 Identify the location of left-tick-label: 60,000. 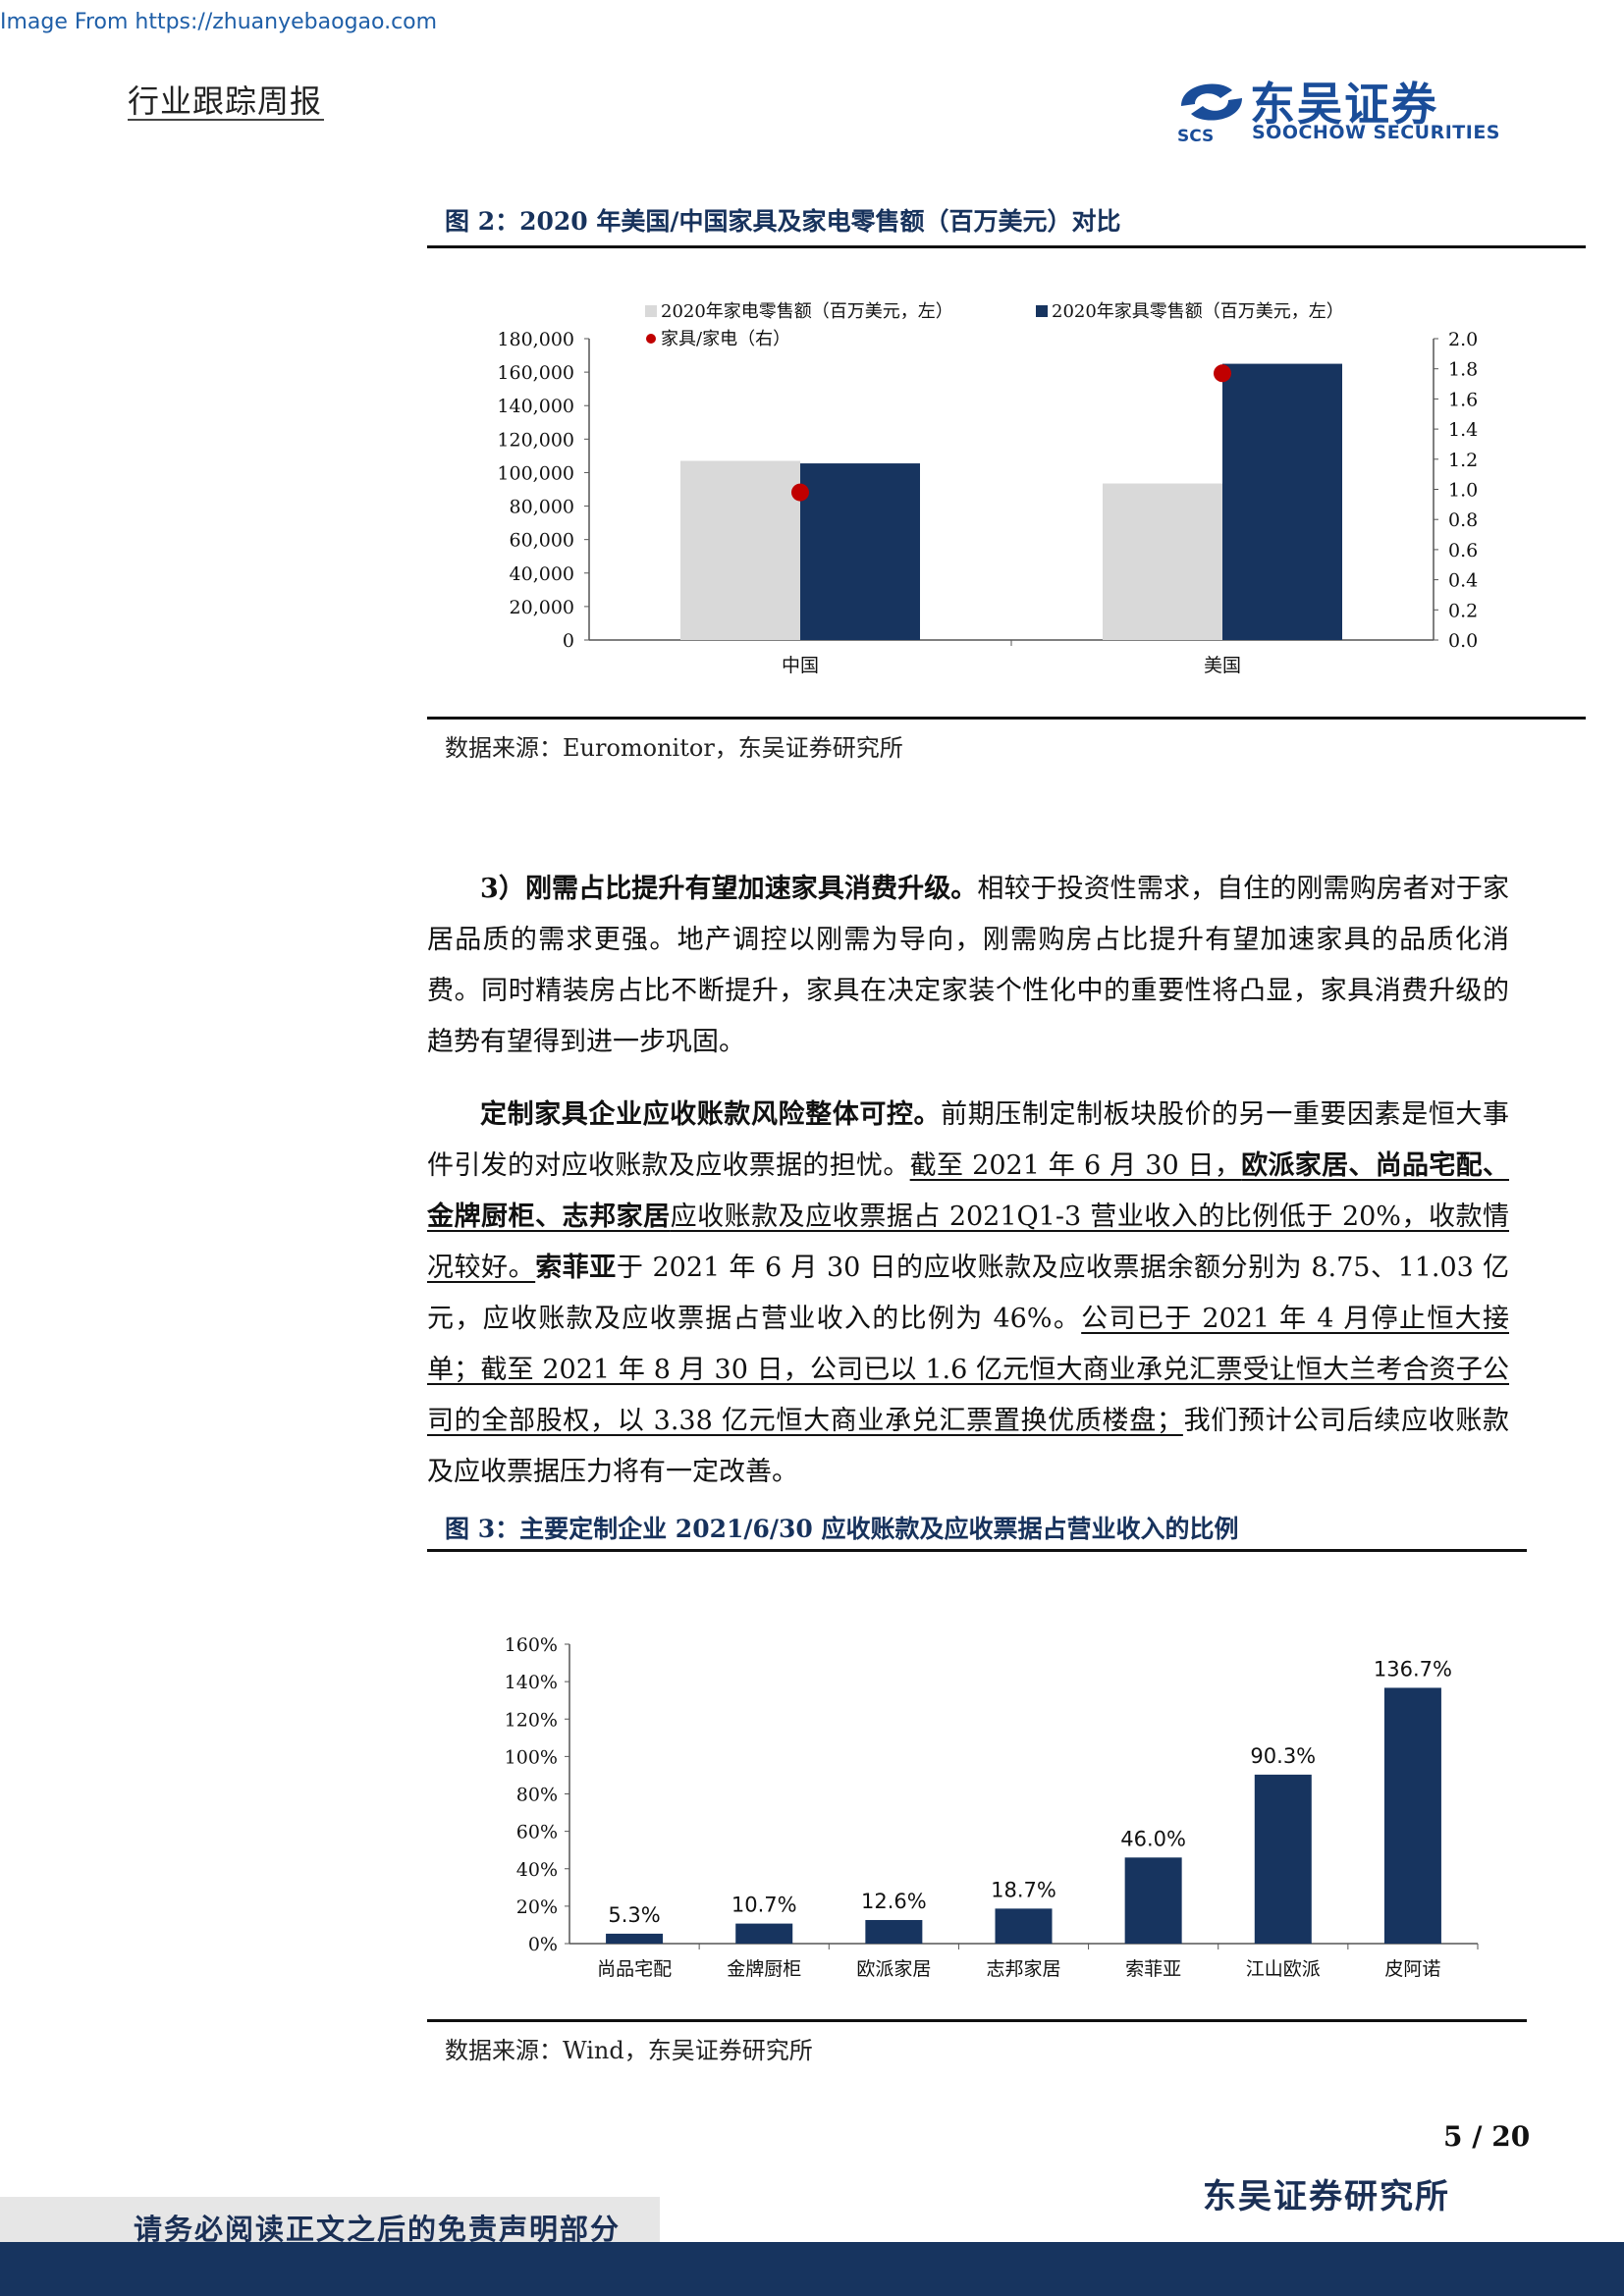
(542, 541).